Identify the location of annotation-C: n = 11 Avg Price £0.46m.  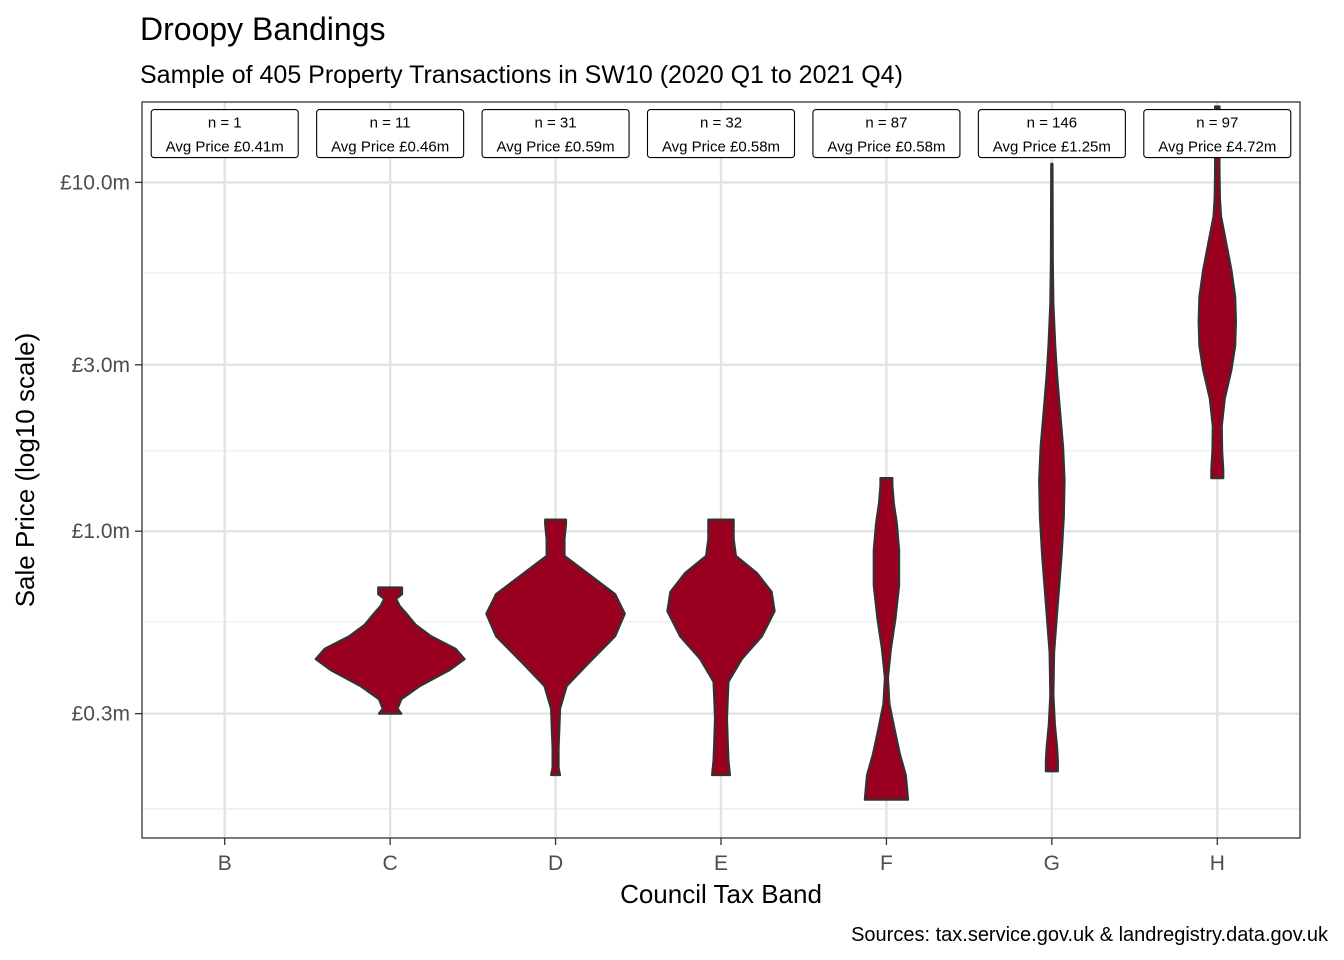
(390, 134).